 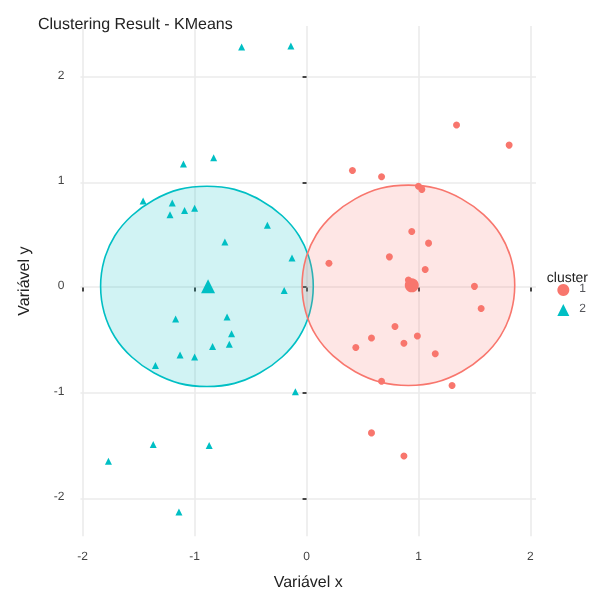 I want to click on chart-title: Clustering Result - KMeans, so click(x=135, y=24).